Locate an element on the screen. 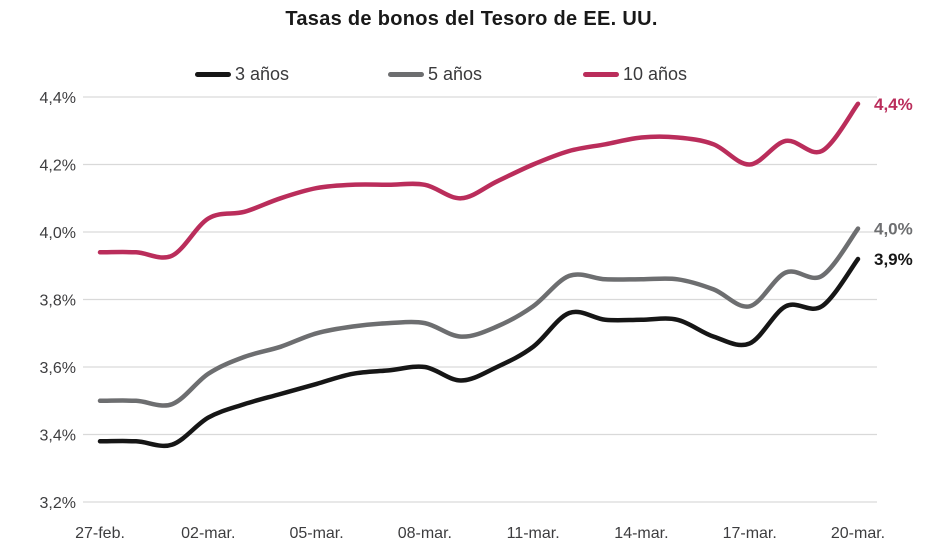 This screenshot has width=943, height=548. x-axis-tick-label: 08-mar. is located at coordinates (425, 533).